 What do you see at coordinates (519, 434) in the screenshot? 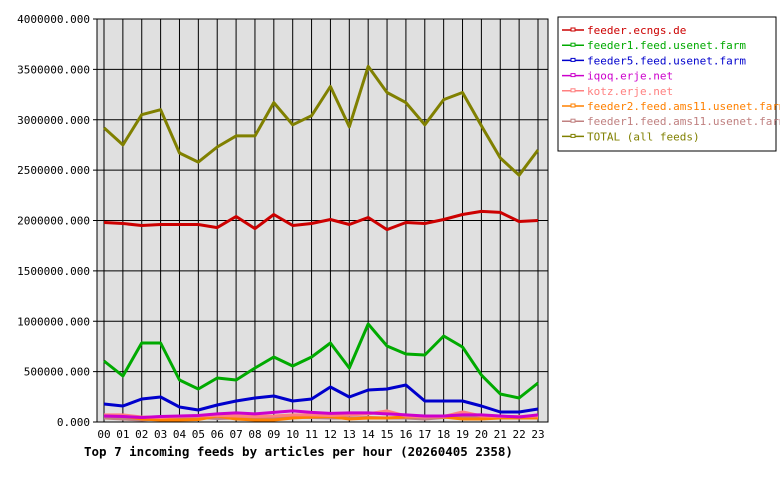
I see `x-tick-label: 22` at bounding box center [519, 434].